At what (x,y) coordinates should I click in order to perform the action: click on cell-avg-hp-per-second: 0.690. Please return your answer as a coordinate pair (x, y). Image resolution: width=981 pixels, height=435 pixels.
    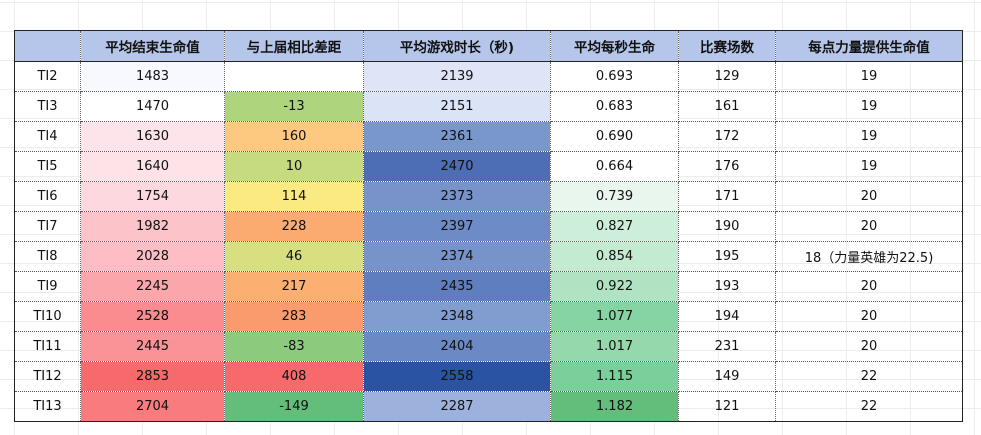
    Looking at the image, I should click on (614, 136).